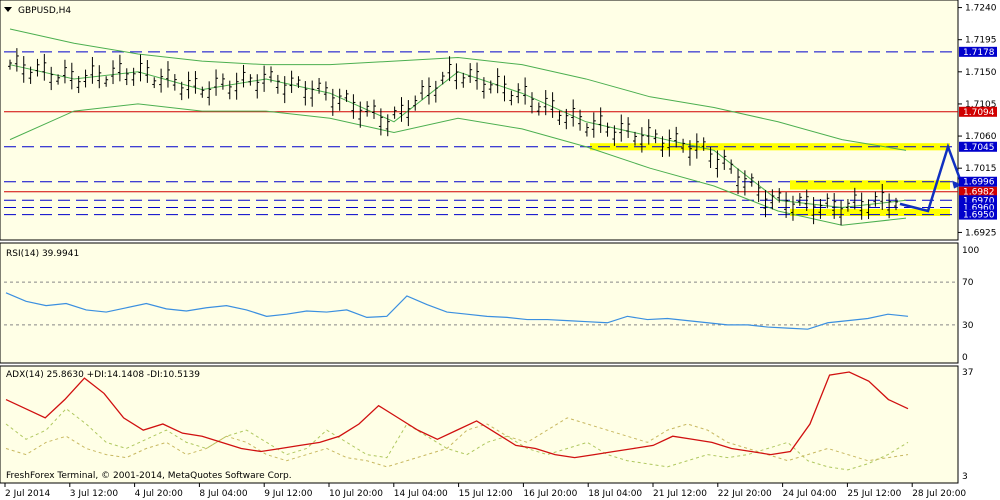  What do you see at coordinates (981, 9) in the screenshot?
I see `price-tick-label: 1.7240` at bounding box center [981, 9].